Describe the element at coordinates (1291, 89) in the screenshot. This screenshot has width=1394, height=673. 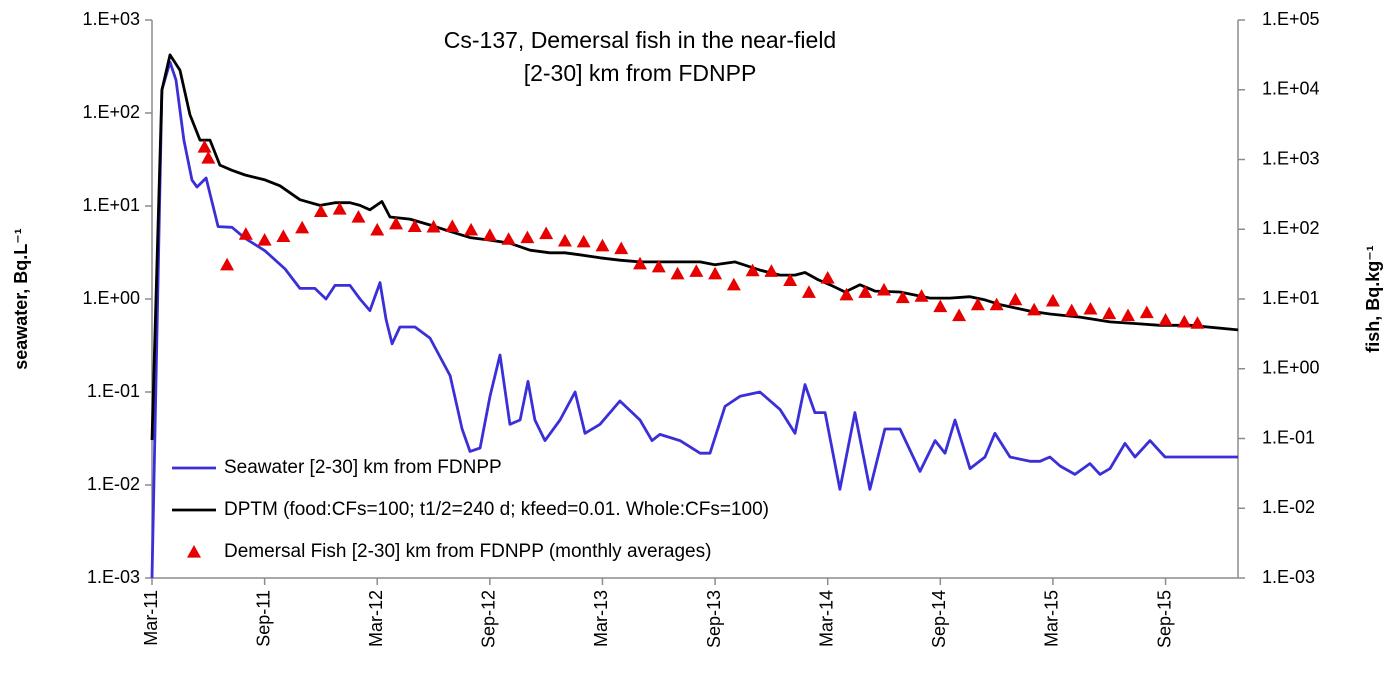
I see `y2-tick-label: 1.E+04` at that location.